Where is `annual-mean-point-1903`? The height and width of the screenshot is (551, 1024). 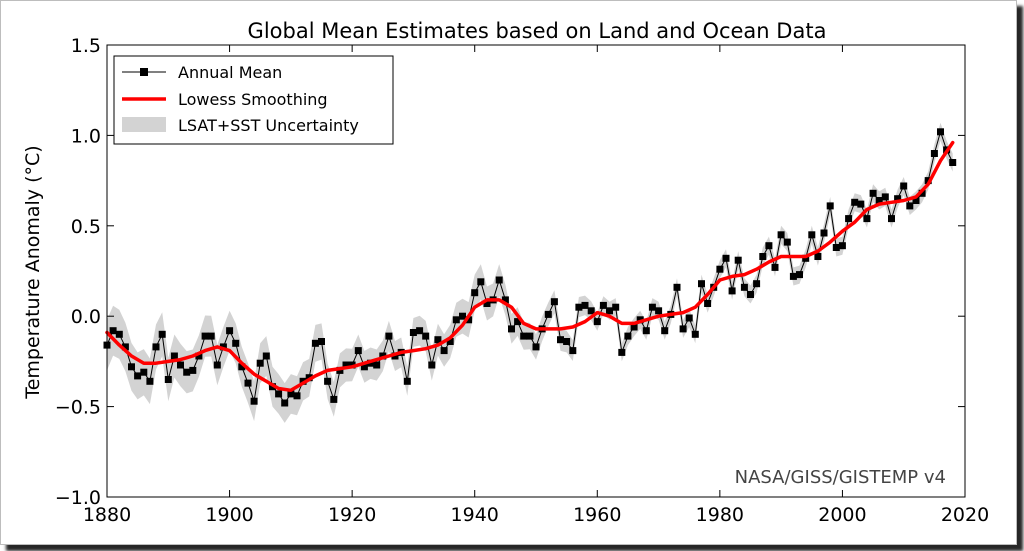 annual-mean-point-1903 is located at coordinates (248, 383).